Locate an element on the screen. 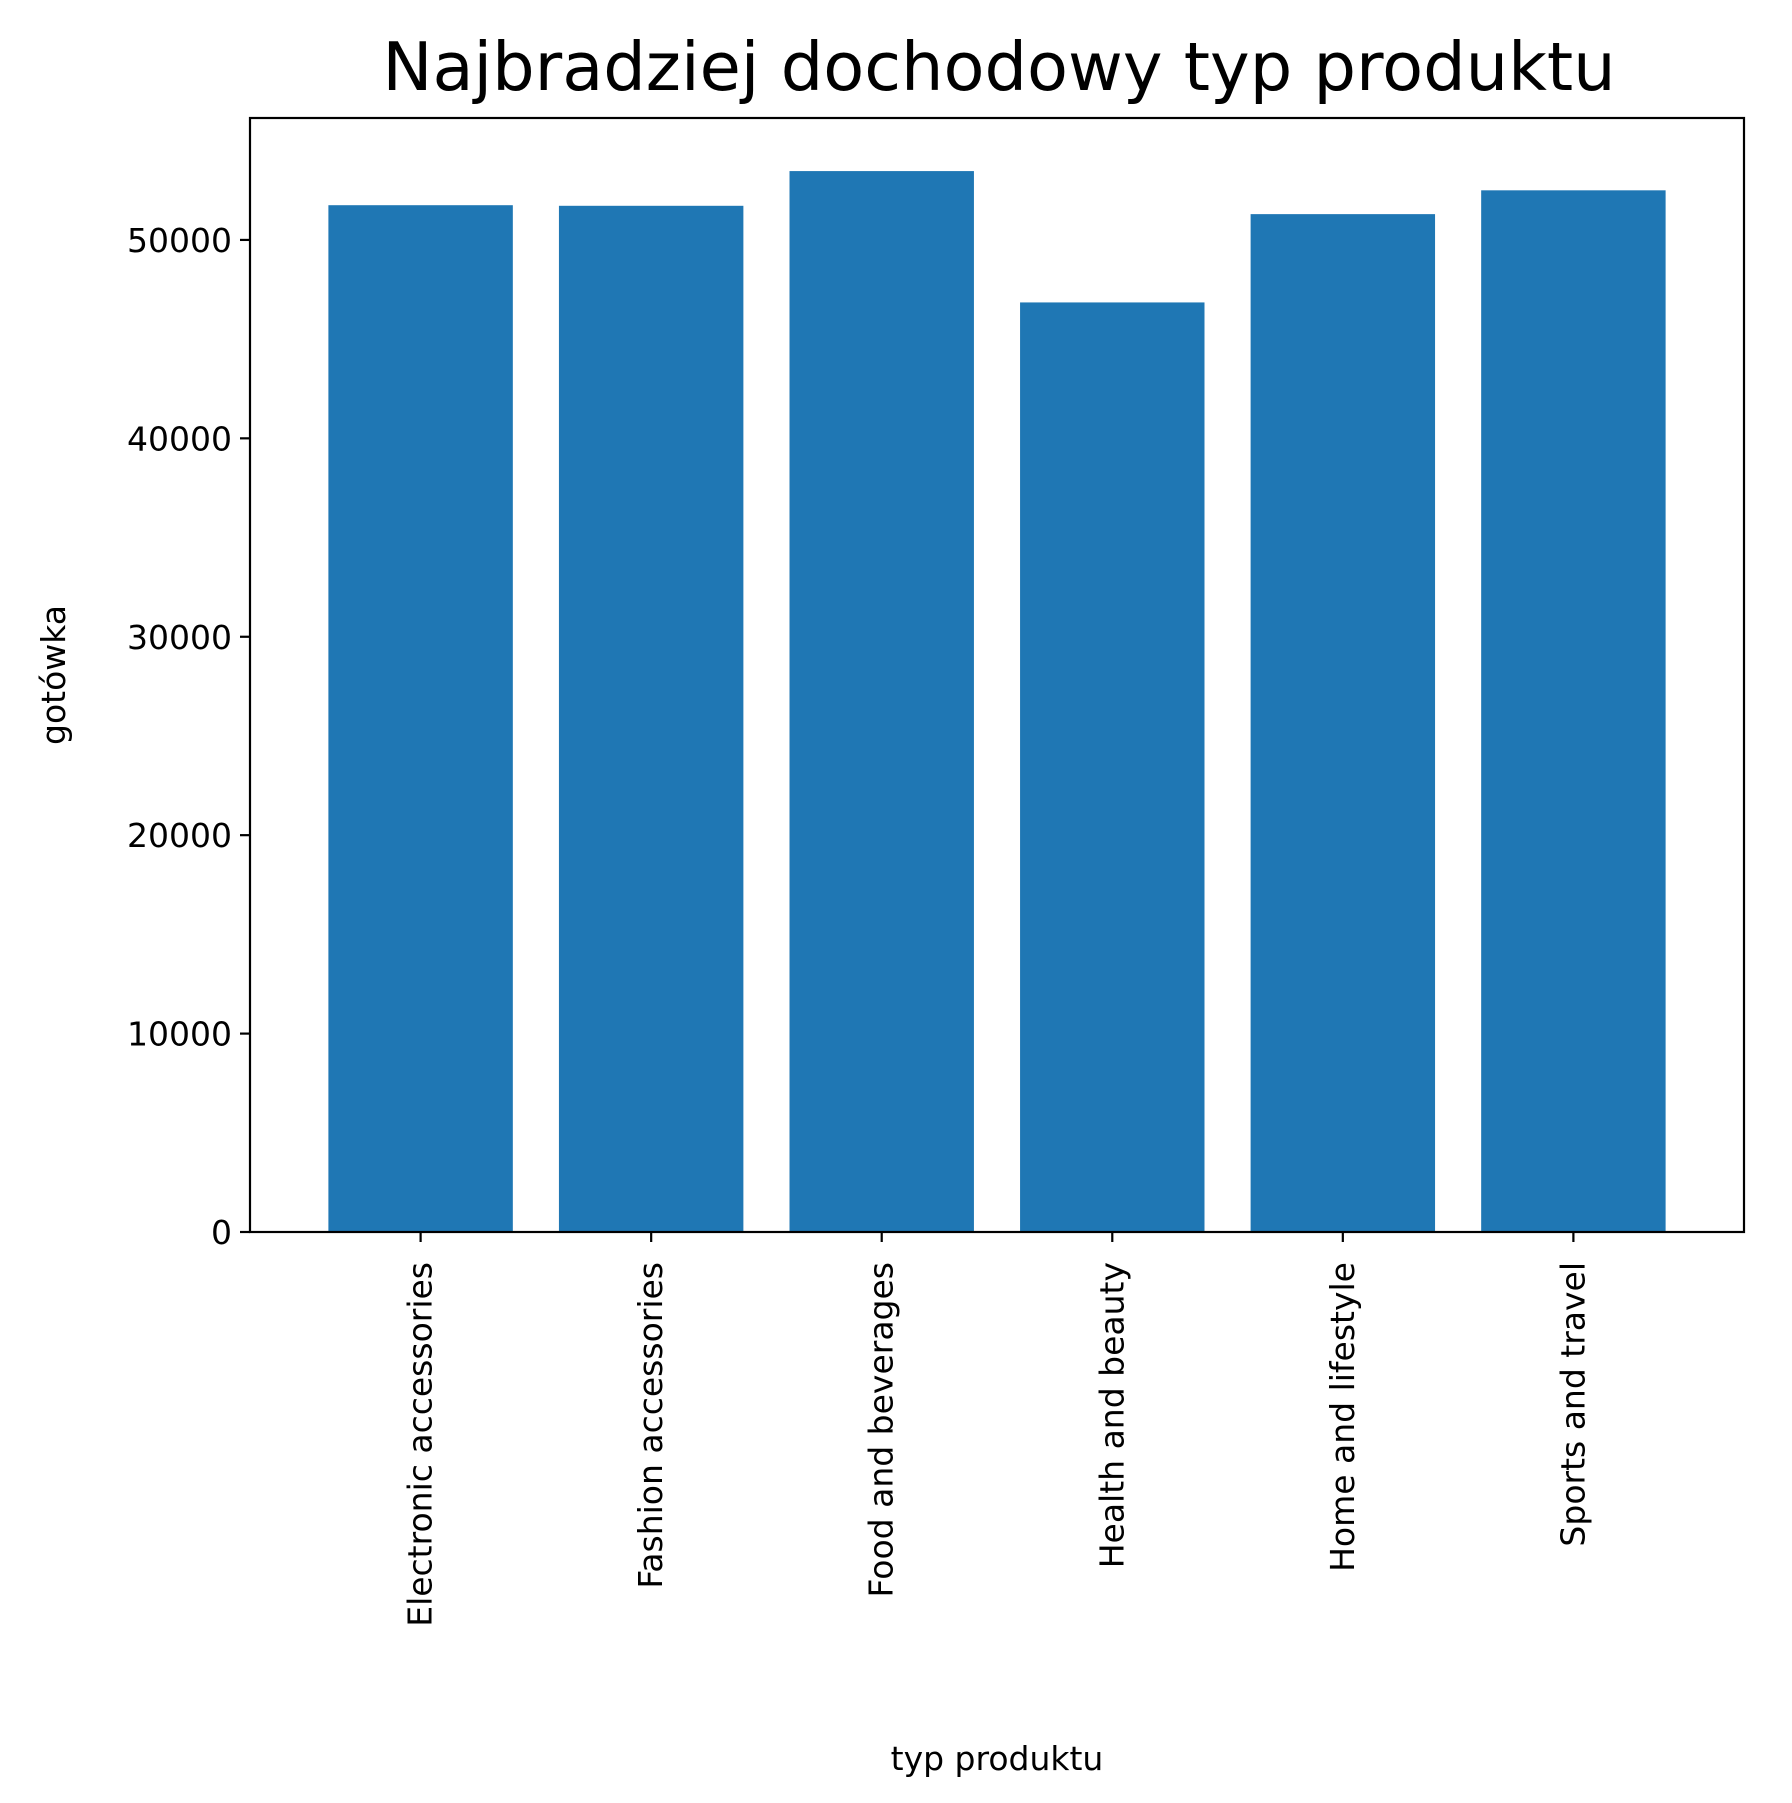  y-tick-label-5: 50000 is located at coordinates (179, 240).